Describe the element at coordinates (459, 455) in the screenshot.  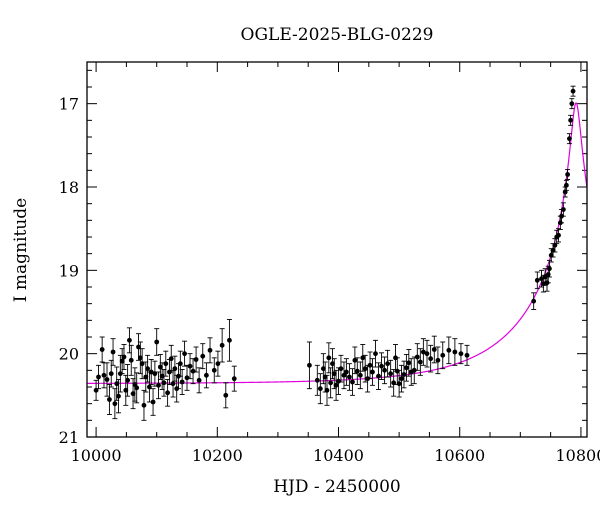
I see `x-tick-label: 10600` at that location.